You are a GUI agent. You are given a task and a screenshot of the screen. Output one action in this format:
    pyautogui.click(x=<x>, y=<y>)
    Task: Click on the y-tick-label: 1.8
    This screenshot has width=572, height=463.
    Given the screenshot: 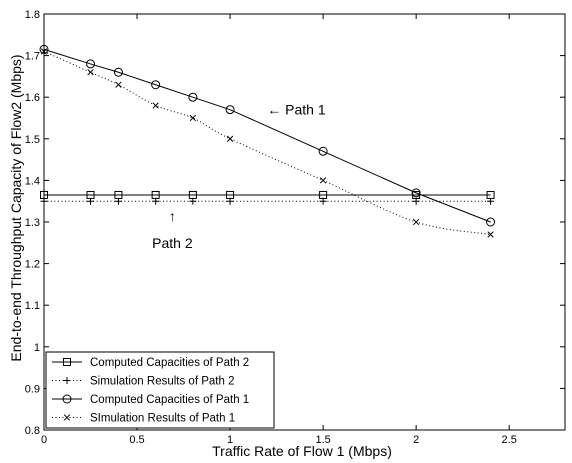 What is the action you would take?
    pyautogui.click(x=32, y=15)
    